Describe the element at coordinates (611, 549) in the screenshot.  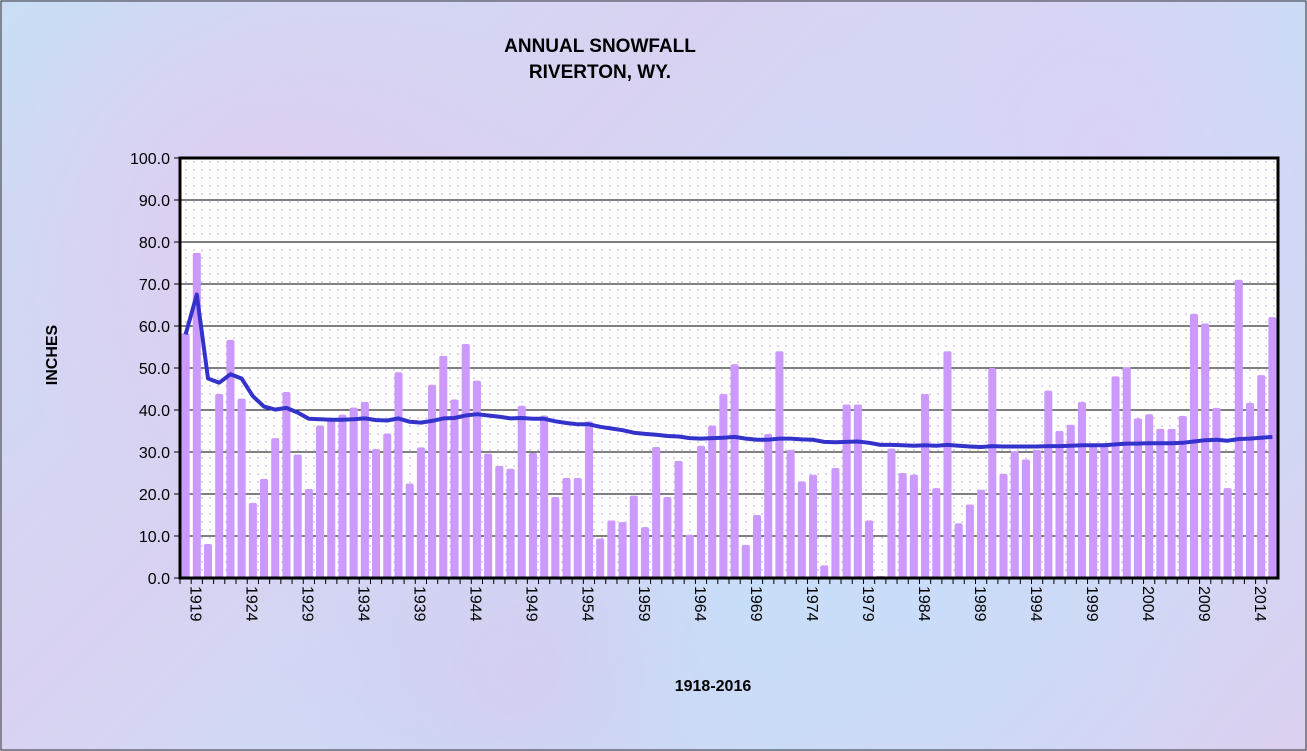
I see `bar-1957` at that location.